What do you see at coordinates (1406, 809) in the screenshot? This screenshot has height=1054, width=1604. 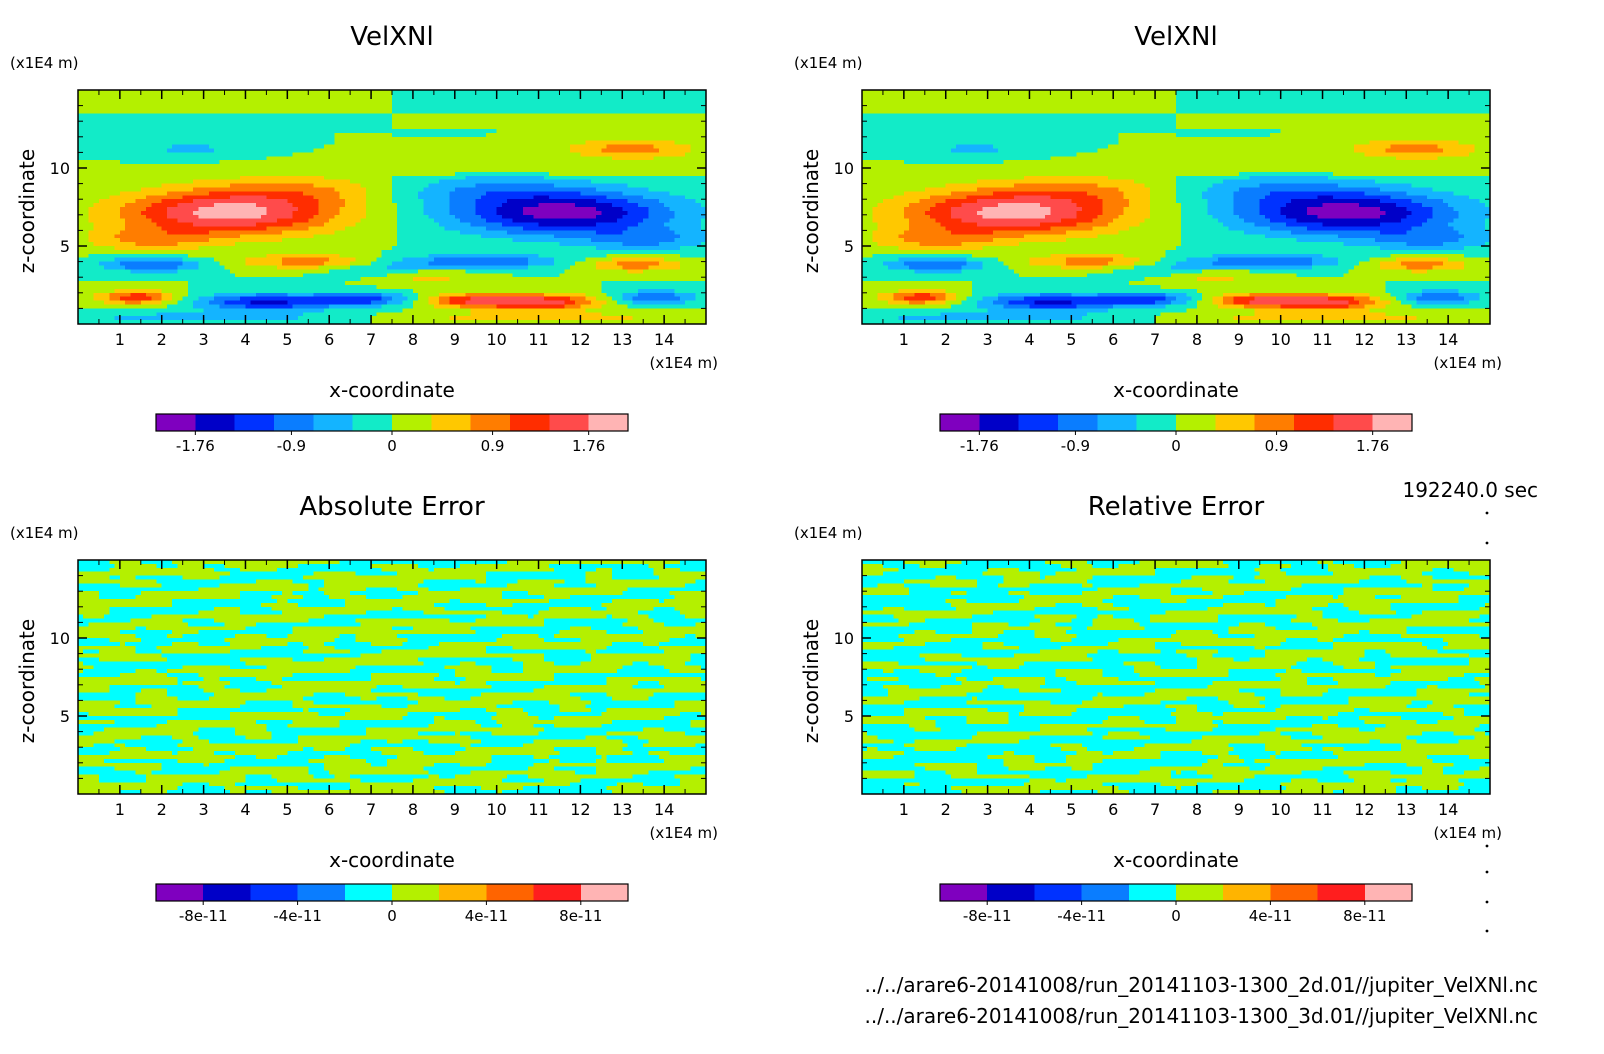 I see `x-tick-label: 13` at bounding box center [1406, 809].